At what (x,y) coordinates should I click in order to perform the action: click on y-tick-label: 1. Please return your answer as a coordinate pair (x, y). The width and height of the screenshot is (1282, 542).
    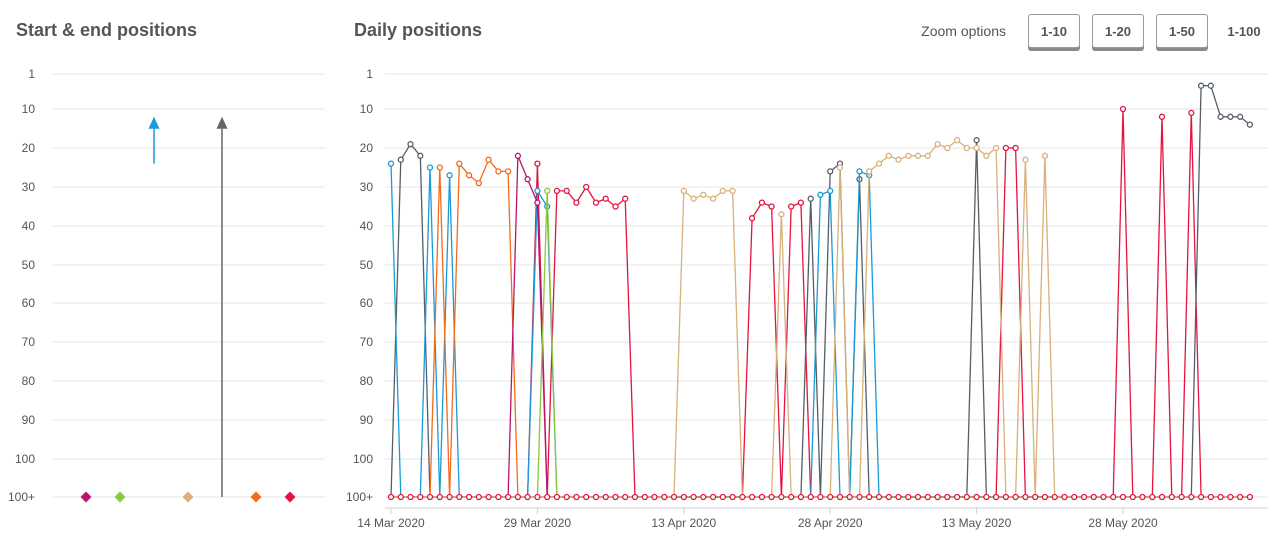
    Looking at the image, I should click on (31, 74).